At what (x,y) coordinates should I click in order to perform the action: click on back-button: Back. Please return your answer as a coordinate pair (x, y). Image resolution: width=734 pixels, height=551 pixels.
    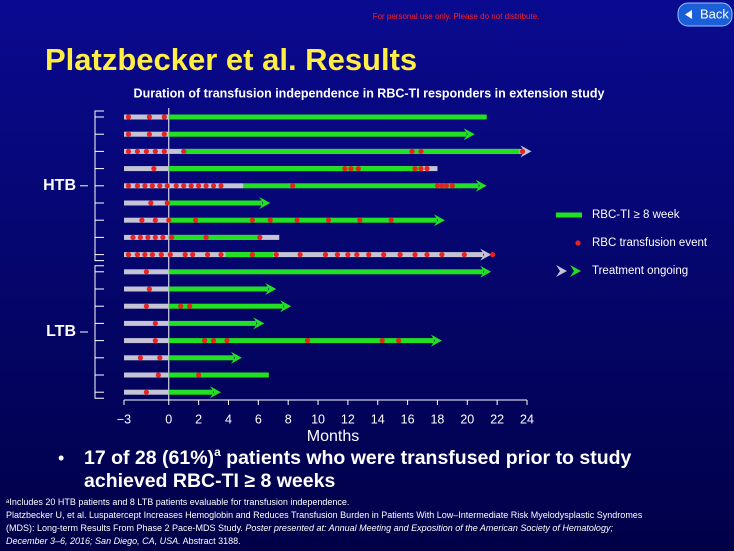
    Looking at the image, I should click on (705, 14).